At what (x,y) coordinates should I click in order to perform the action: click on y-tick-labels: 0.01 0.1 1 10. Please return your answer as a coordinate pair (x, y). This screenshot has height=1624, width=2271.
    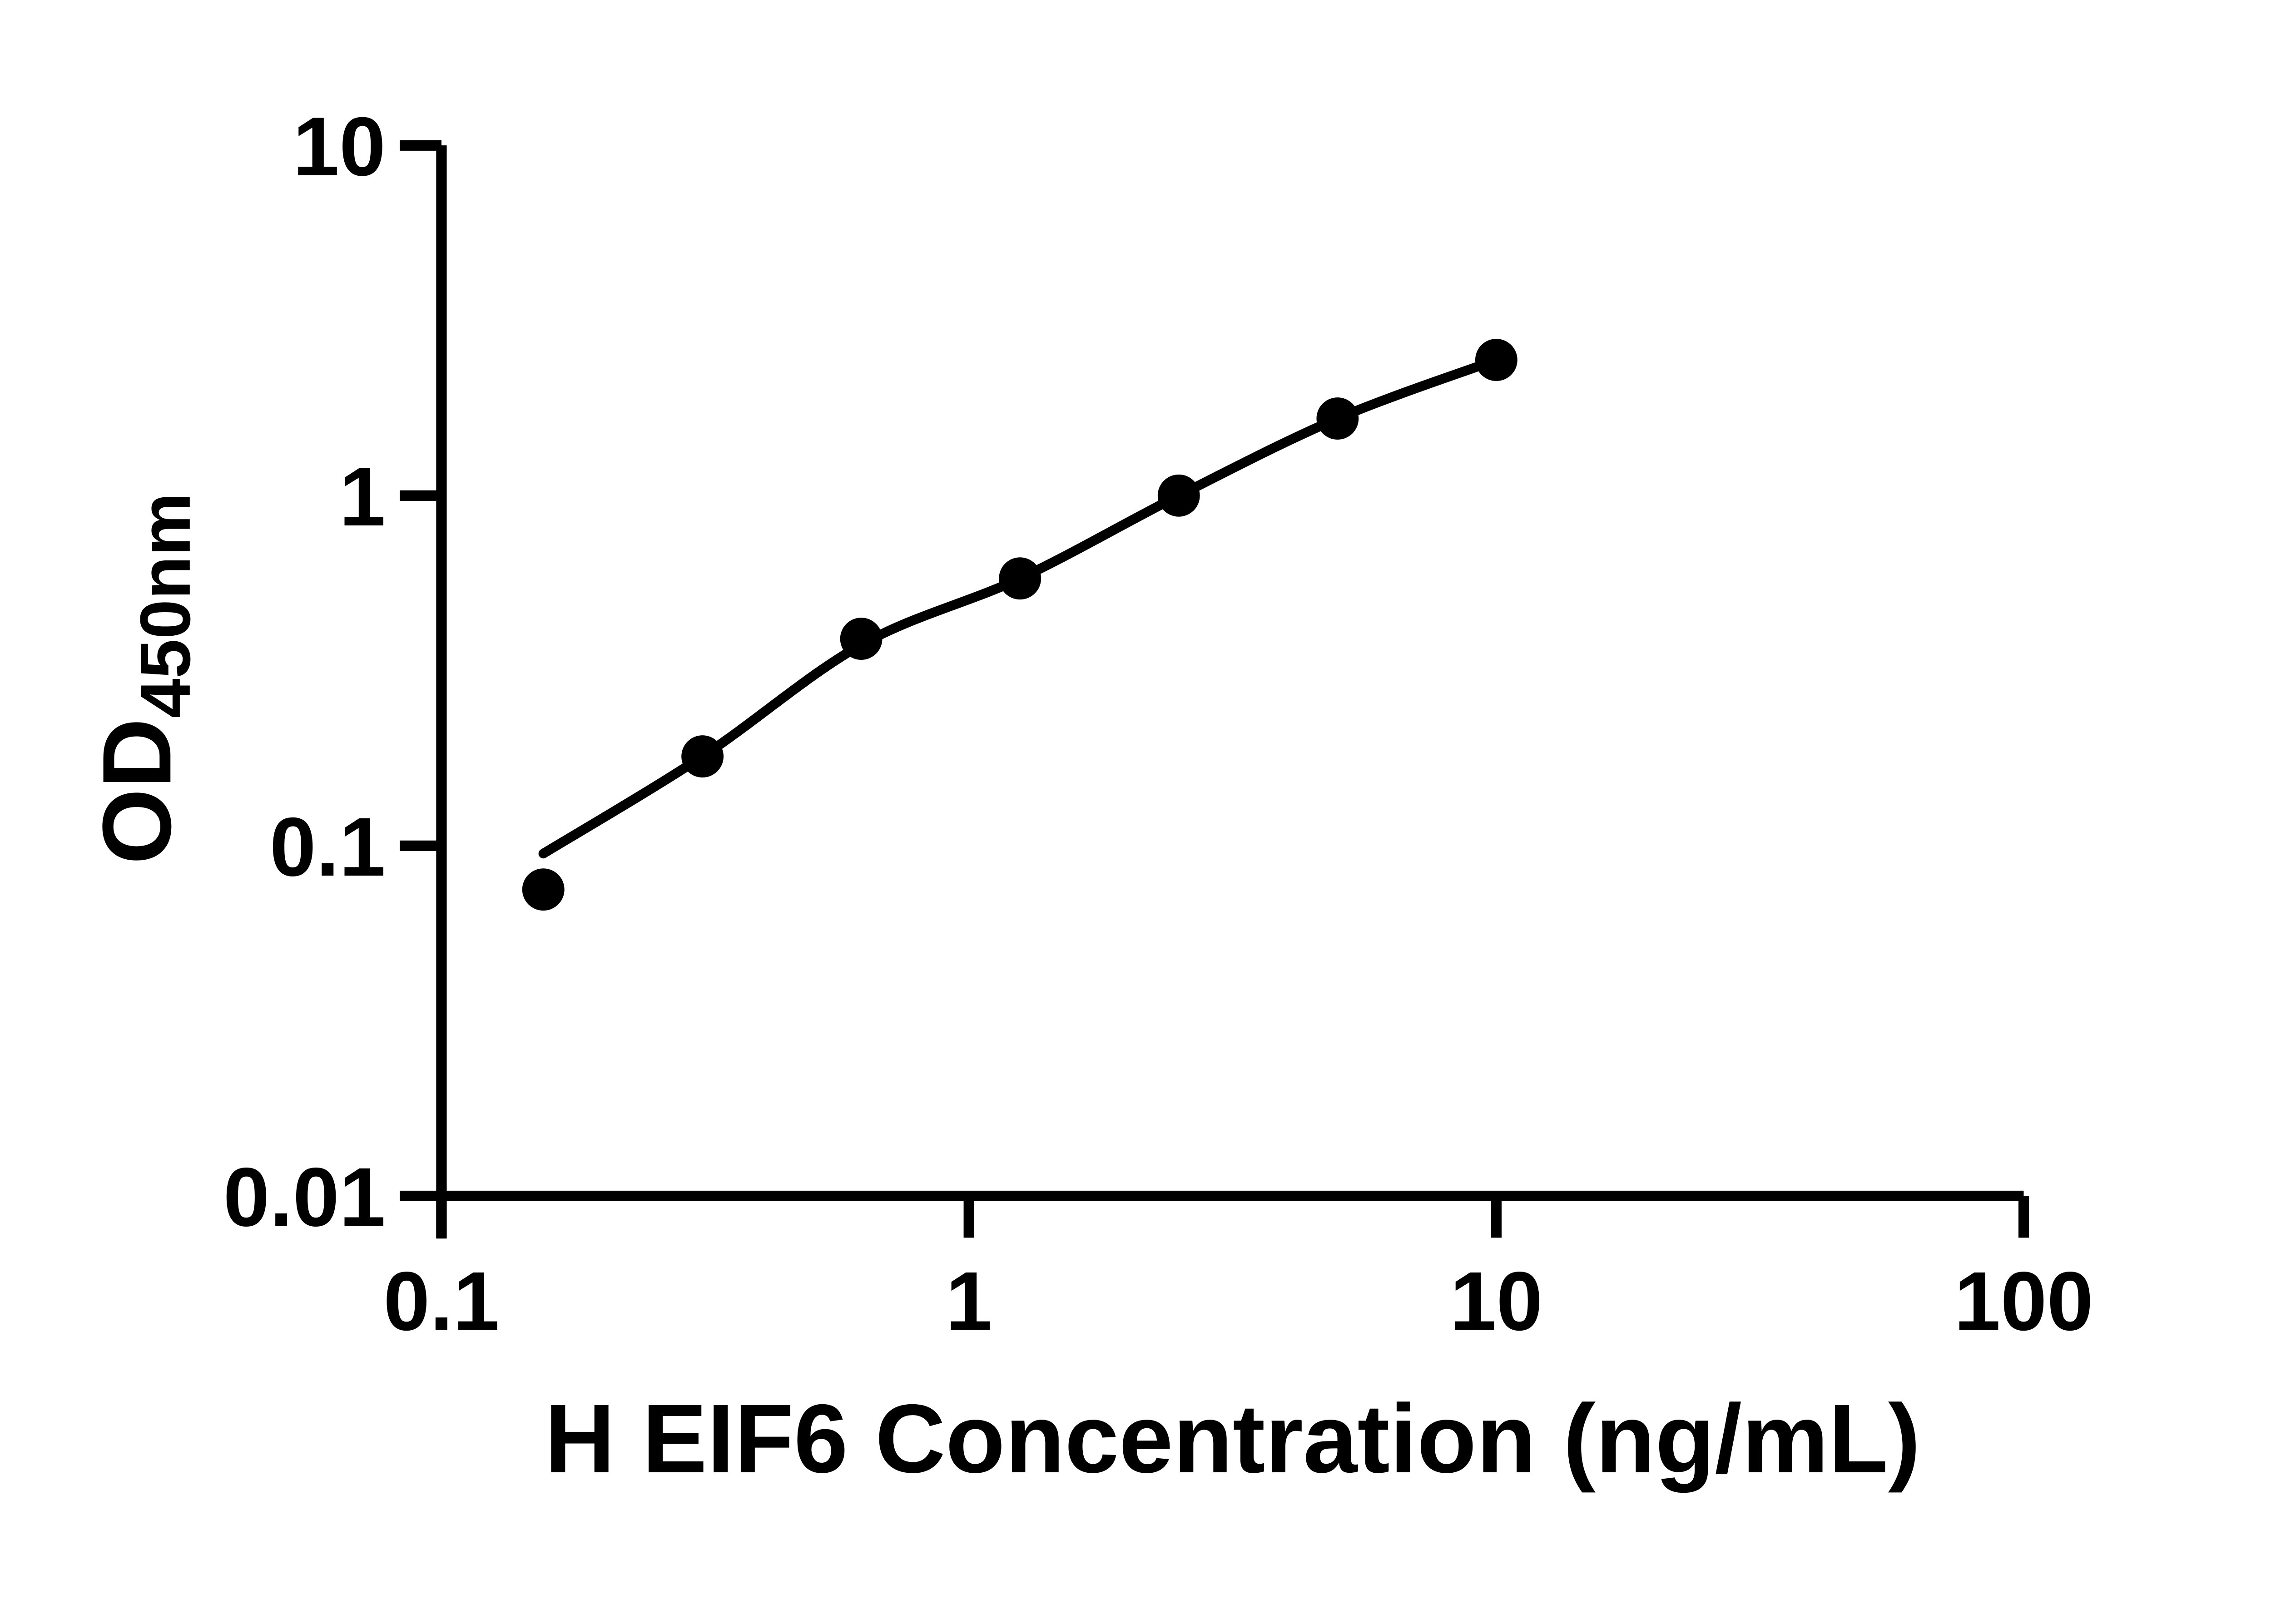
    Looking at the image, I should click on (304, 671).